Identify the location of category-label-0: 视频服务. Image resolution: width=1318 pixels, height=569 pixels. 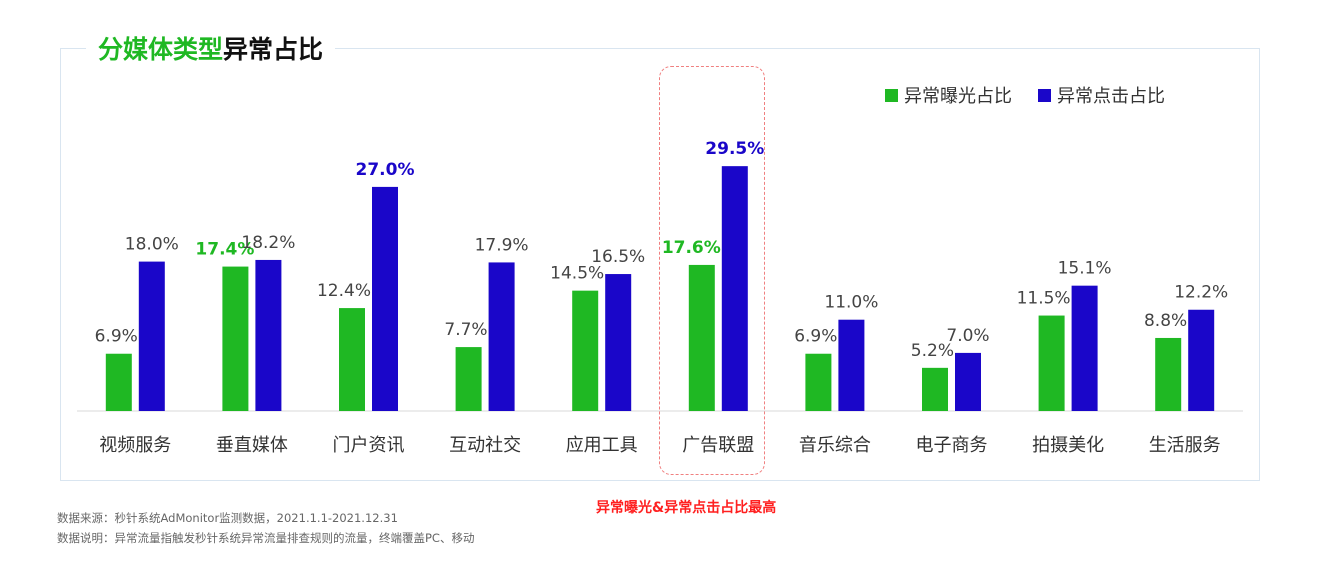
(135, 445).